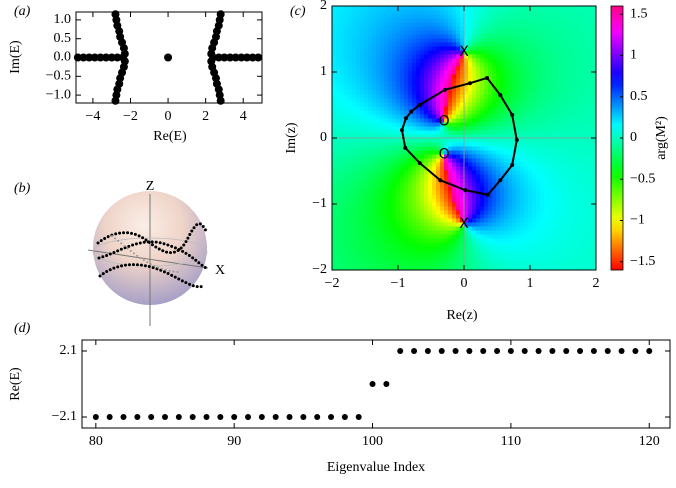 This screenshot has height=488, width=676. I want to click on bloch-sphere: Z X (b), so click(119, 252).